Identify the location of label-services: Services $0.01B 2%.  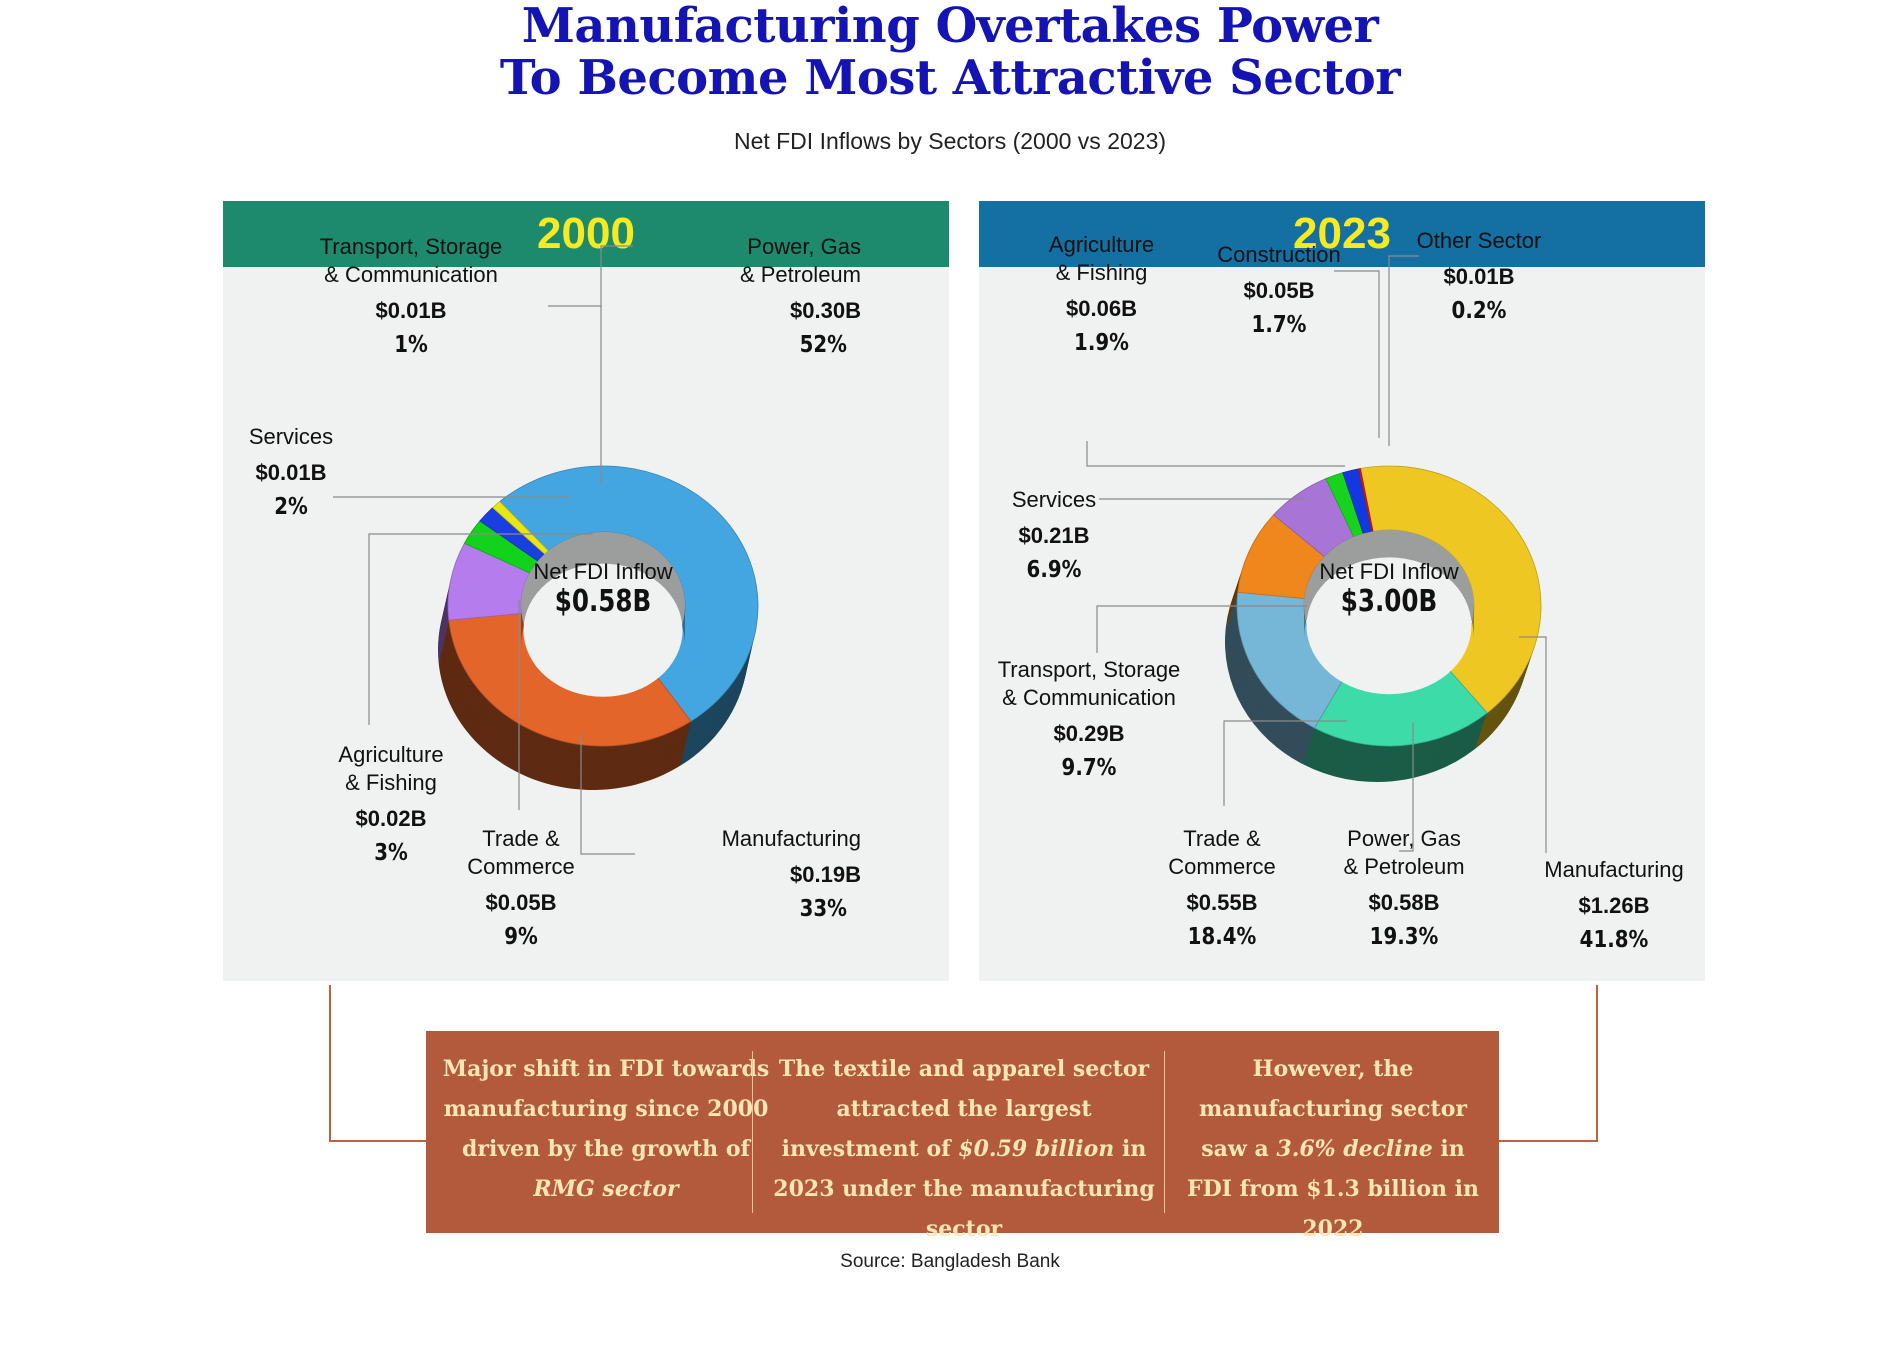
(291, 472).